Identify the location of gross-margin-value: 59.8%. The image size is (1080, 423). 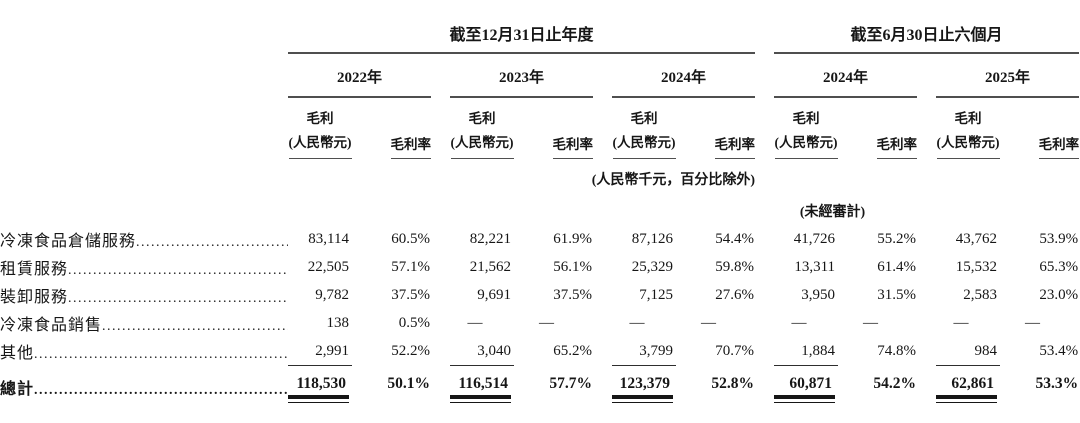
(735, 266).